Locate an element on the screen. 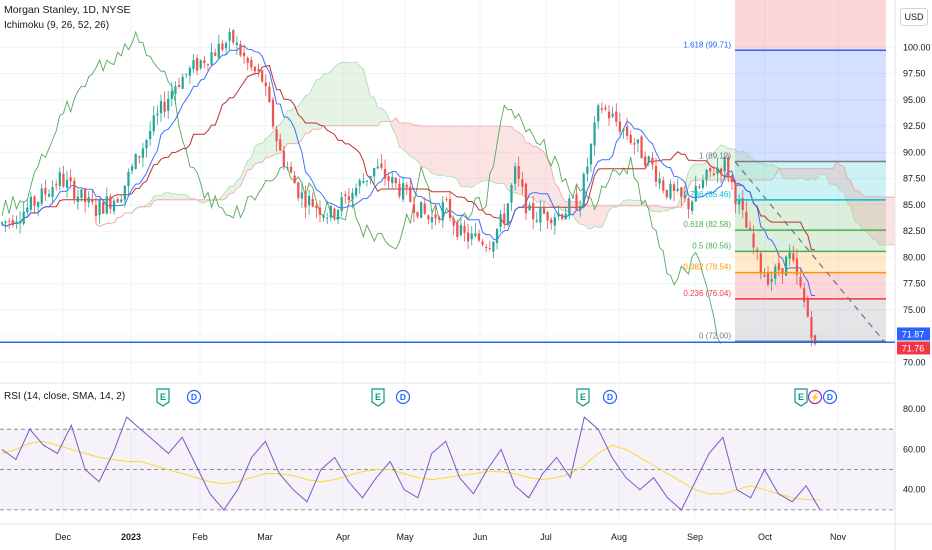  trend-line is located at coordinates (809, 251).